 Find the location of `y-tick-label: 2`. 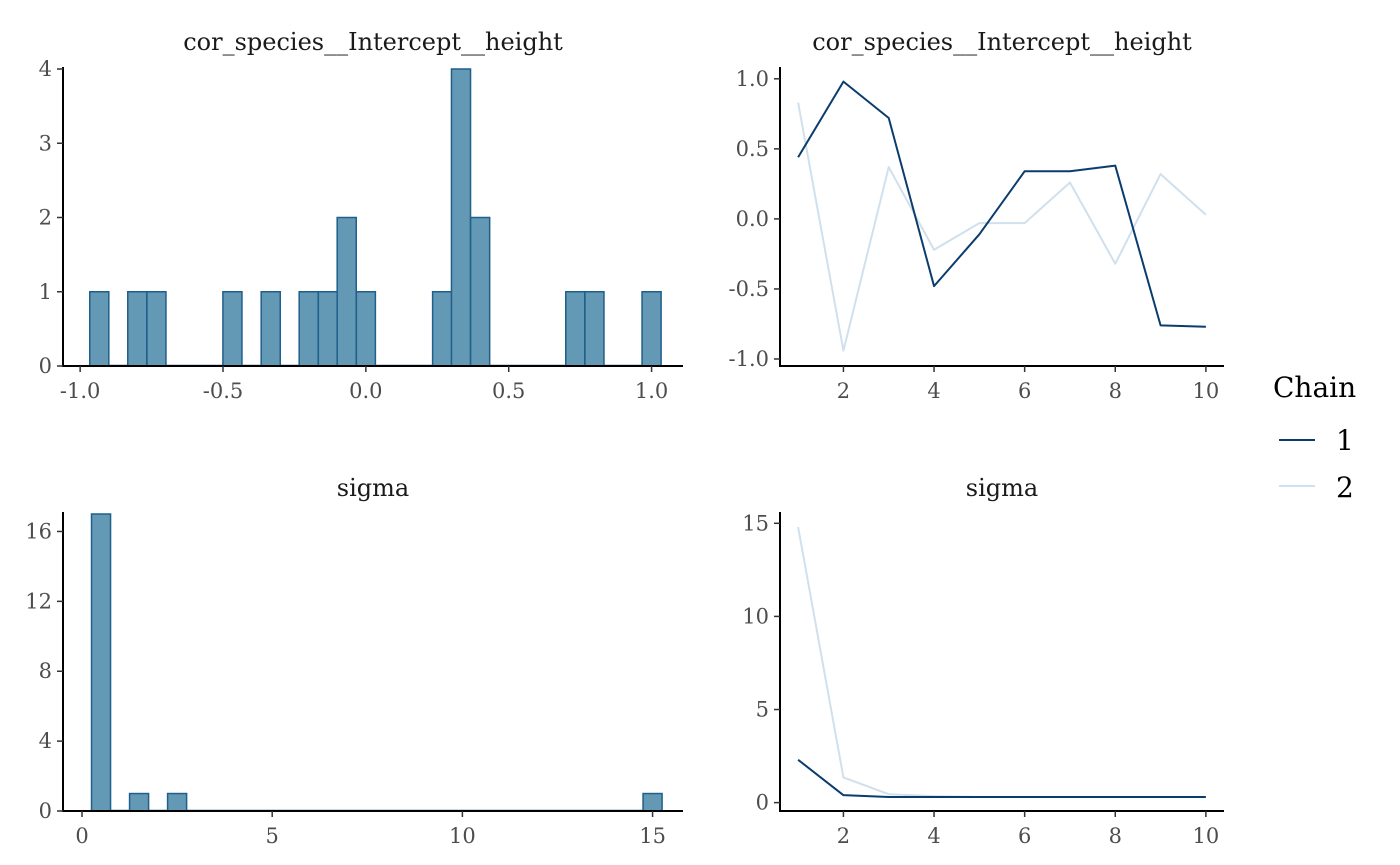

y-tick-label: 2 is located at coordinates (45, 218).